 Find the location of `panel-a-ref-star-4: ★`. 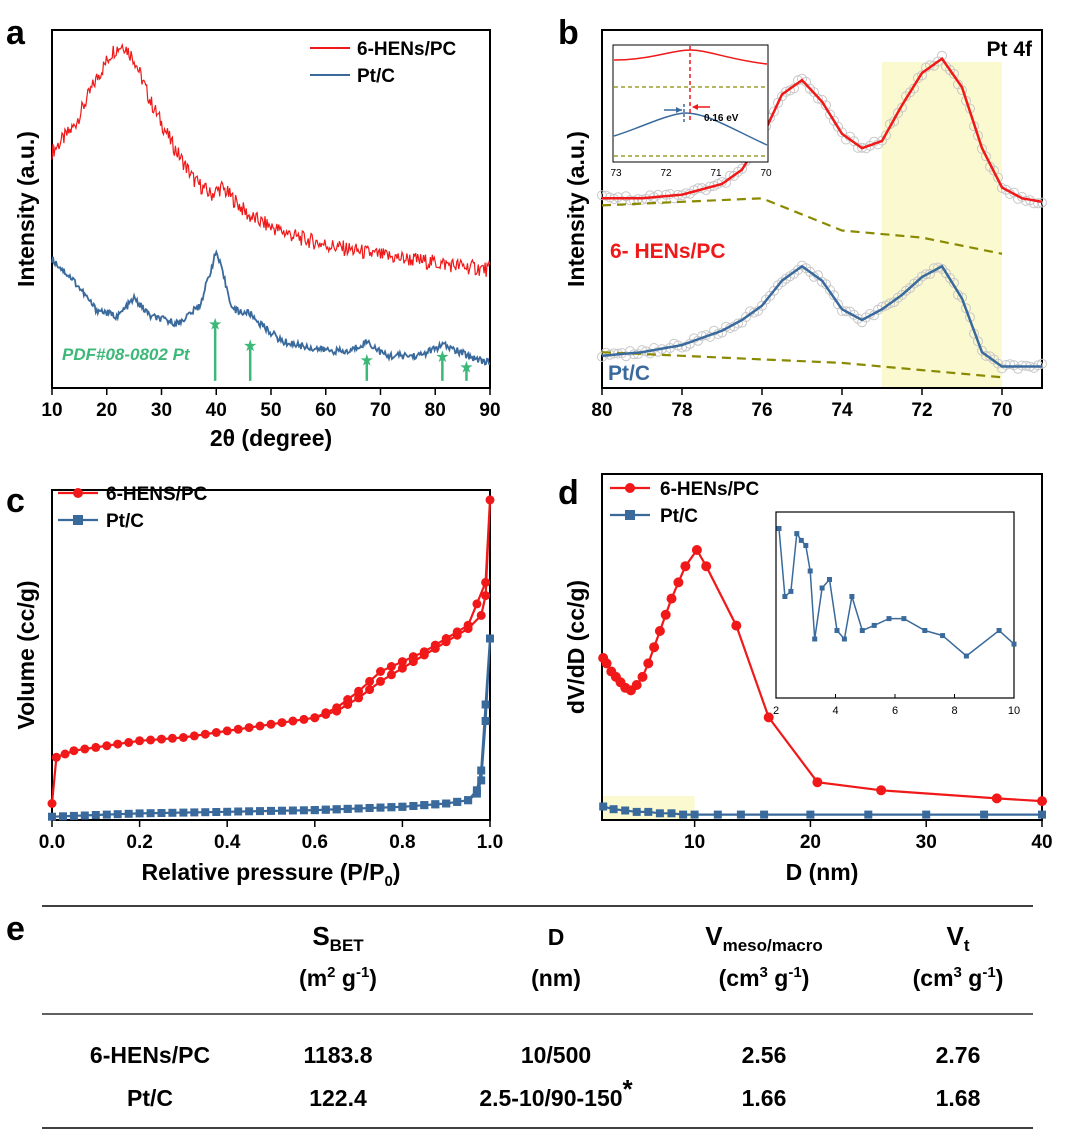

panel-a-ref-star-4: ★ is located at coordinates (466, 368).